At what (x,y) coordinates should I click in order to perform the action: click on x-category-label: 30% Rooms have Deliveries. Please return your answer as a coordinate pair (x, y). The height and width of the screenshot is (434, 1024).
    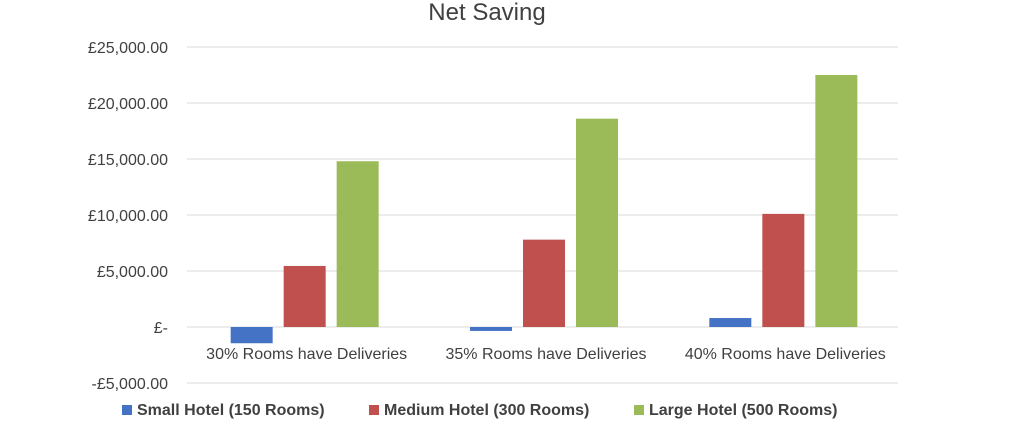
    Looking at the image, I should click on (306, 354).